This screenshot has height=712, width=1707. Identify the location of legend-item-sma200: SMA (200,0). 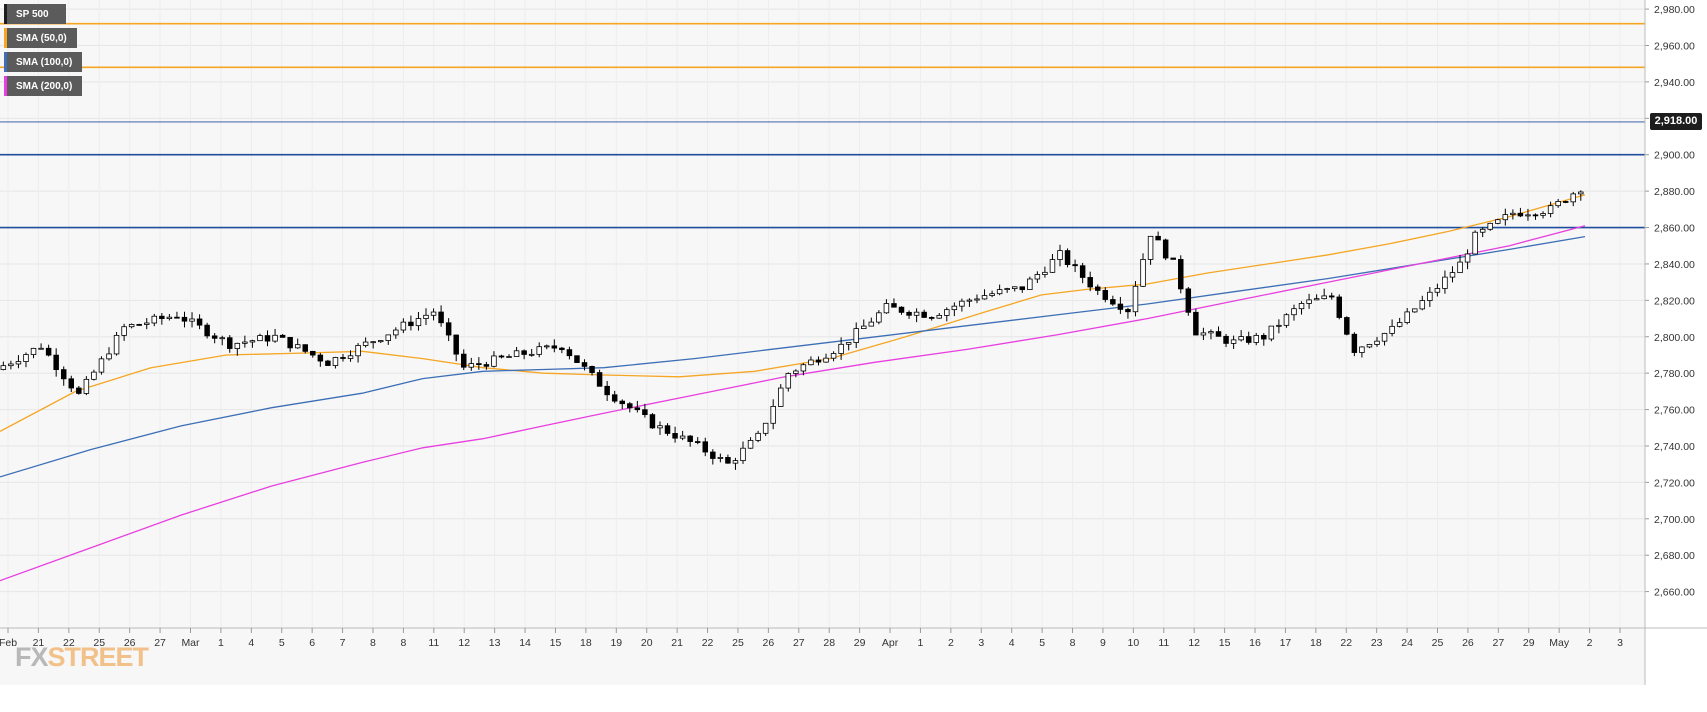
(43, 86).